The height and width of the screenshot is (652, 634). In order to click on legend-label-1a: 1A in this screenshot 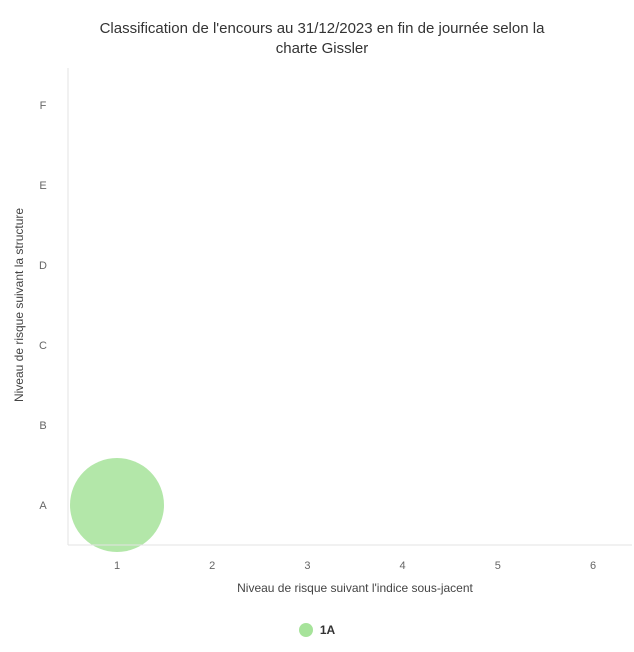, I will do `click(327, 629)`.